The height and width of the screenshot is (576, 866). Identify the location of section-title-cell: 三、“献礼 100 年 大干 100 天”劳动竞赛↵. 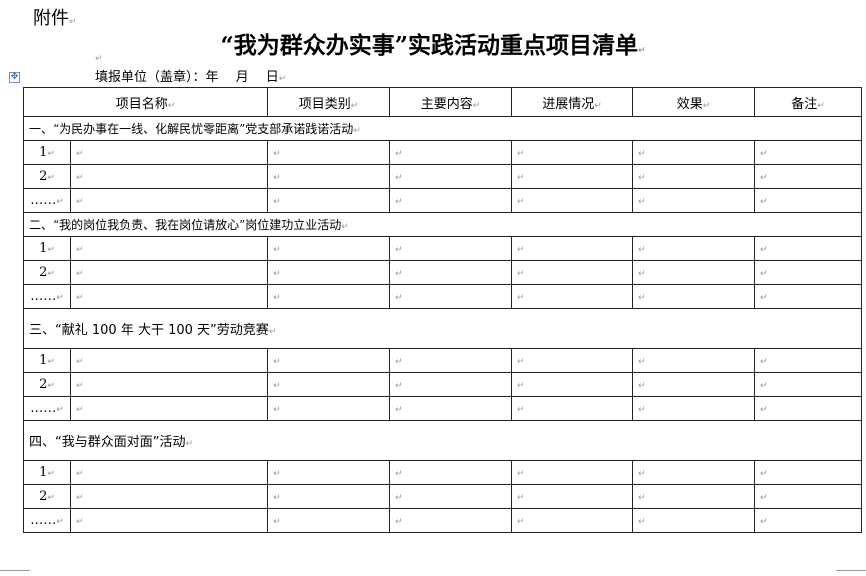
(442, 328).